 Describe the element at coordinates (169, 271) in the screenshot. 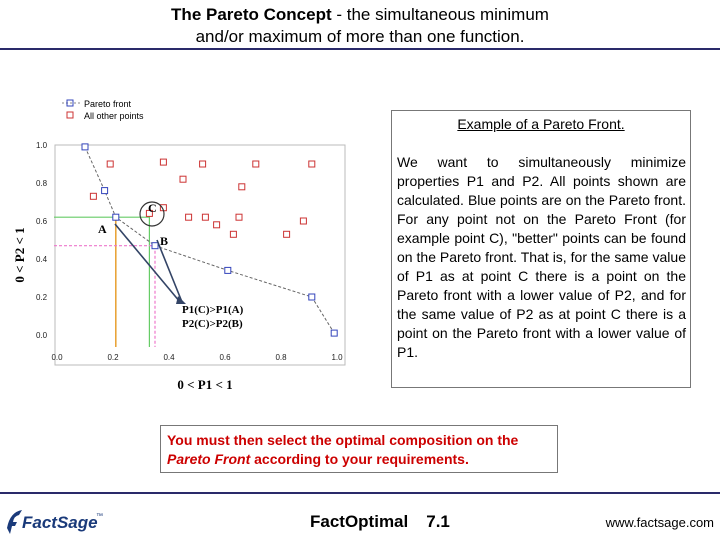

I see `arrow-from-b` at that location.